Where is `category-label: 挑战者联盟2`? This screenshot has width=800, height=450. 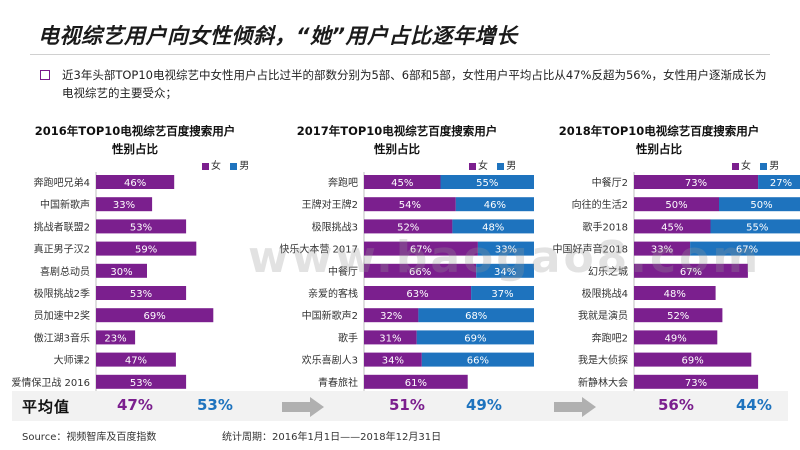
category-label: 挑战者联盟2 is located at coordinates (62, 226).